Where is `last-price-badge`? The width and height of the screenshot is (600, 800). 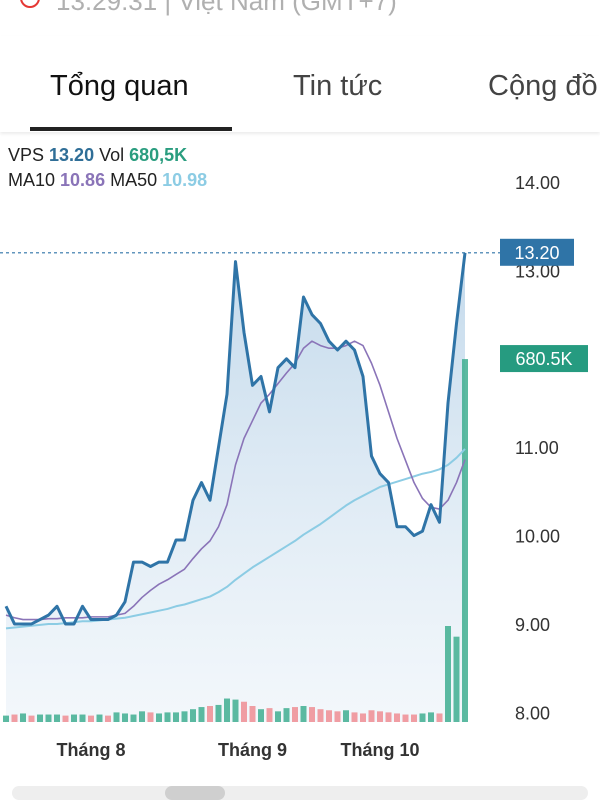
last-price-badge is located at coordinates (537, 252).